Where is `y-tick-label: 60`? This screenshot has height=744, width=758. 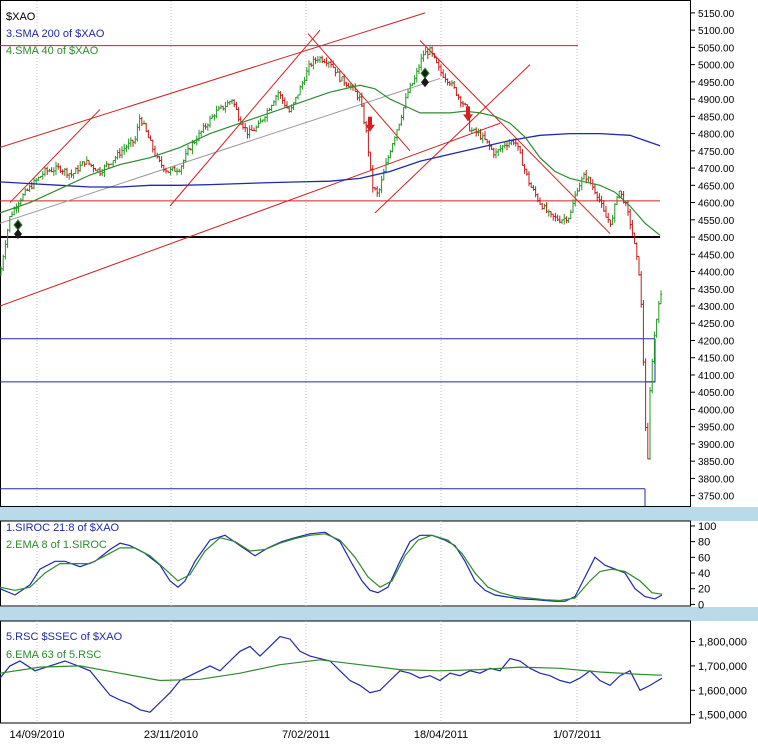
y-tick-label: 60 is located at coordinates (704, 558).